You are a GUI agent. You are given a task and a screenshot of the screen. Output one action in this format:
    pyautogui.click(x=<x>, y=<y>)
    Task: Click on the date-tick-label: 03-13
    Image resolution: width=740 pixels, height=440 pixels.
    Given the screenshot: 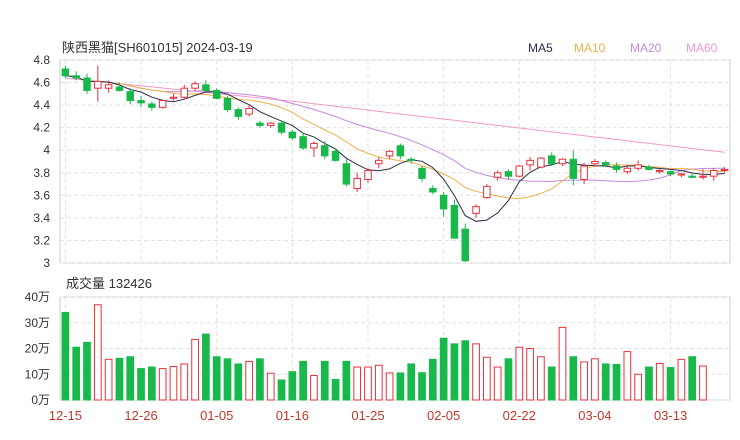 What is the action you would take?
    pyautogui.click(x=670, y=415)
    